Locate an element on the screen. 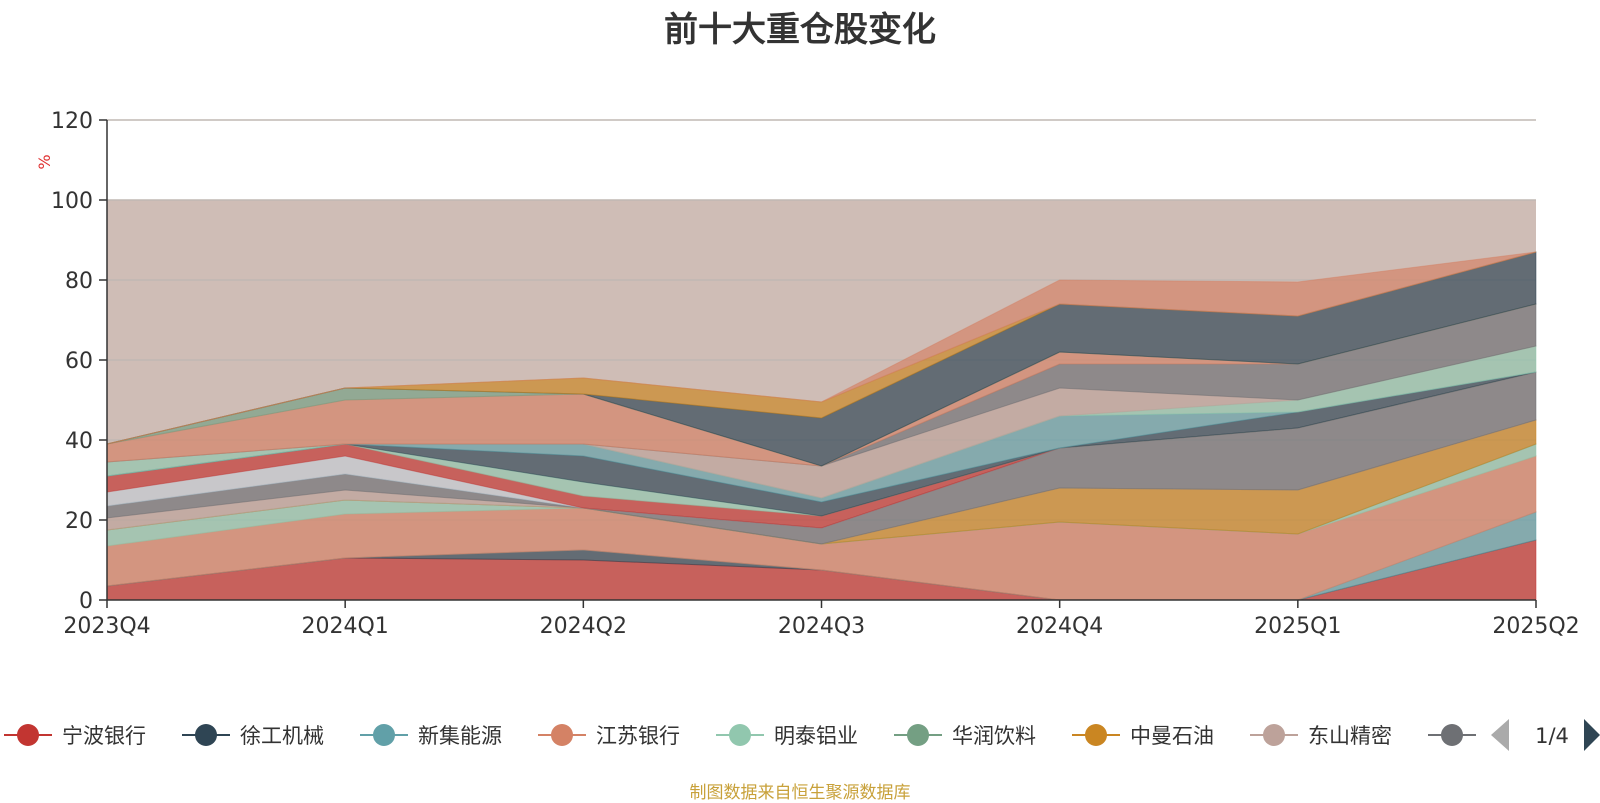 The width and height of the screenshot is (1600, 803). x-tick-label: 2024Q2 is located at coordinates (583, 626).